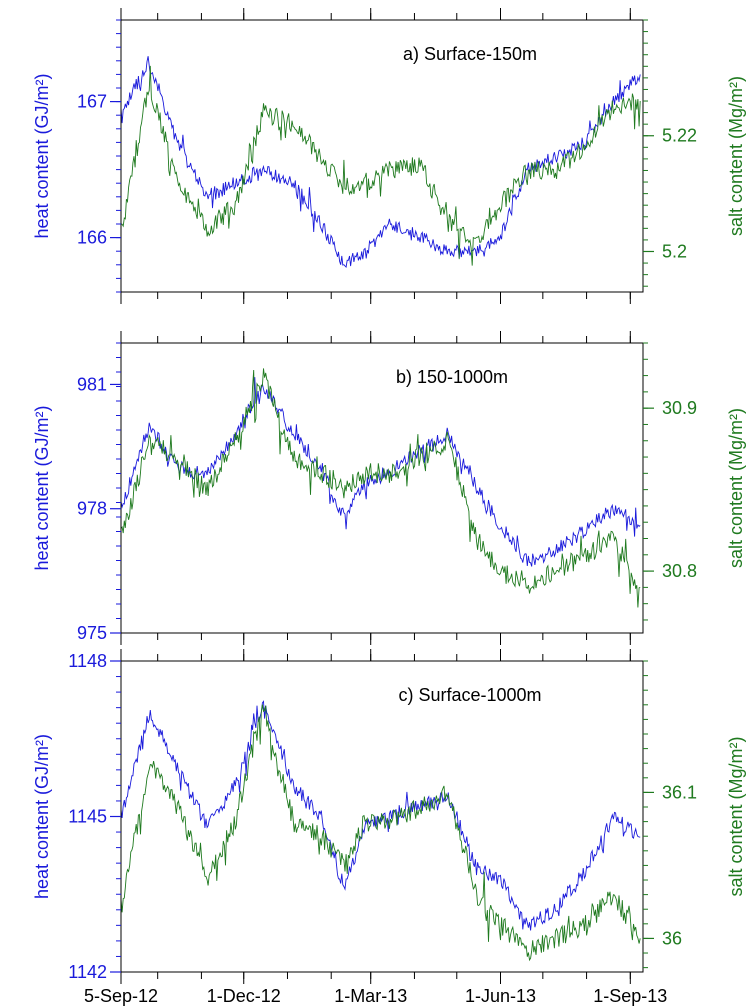  I want to click on x-tick-label: 1-Mar-13, so click(370, 996).